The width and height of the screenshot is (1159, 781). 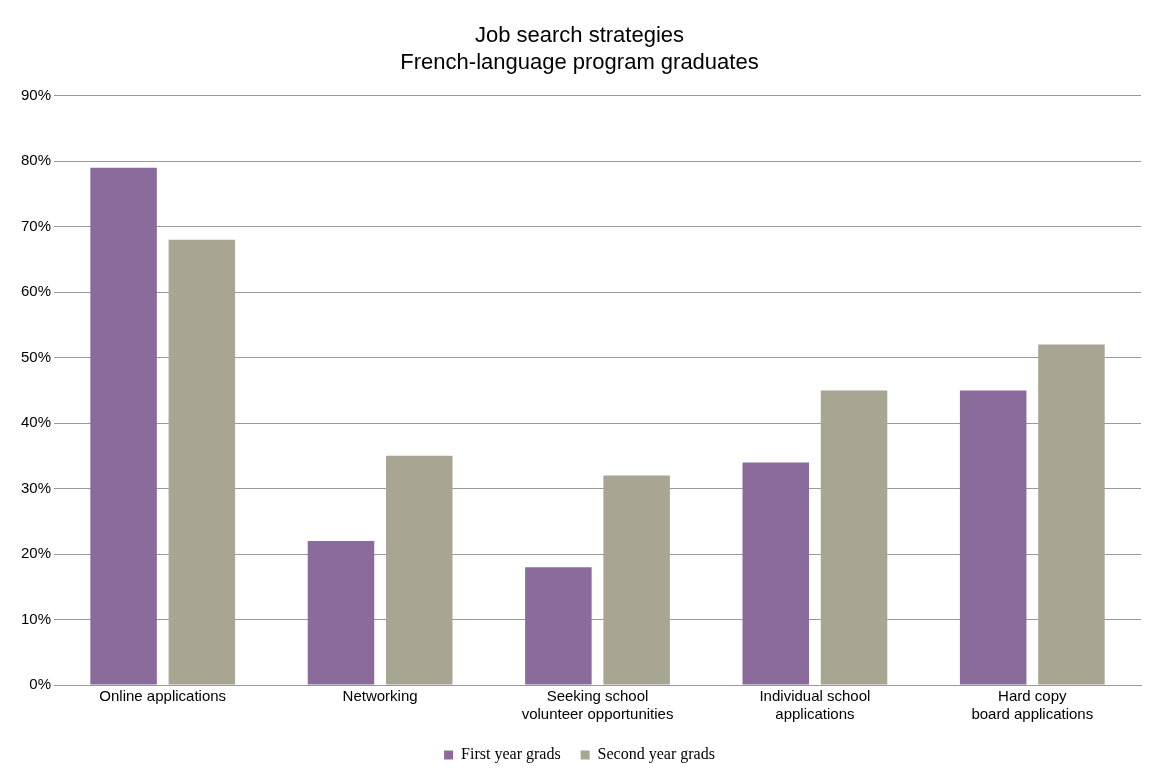 I want to click on y-tick-label: 30%, so click(x=36, y=487).